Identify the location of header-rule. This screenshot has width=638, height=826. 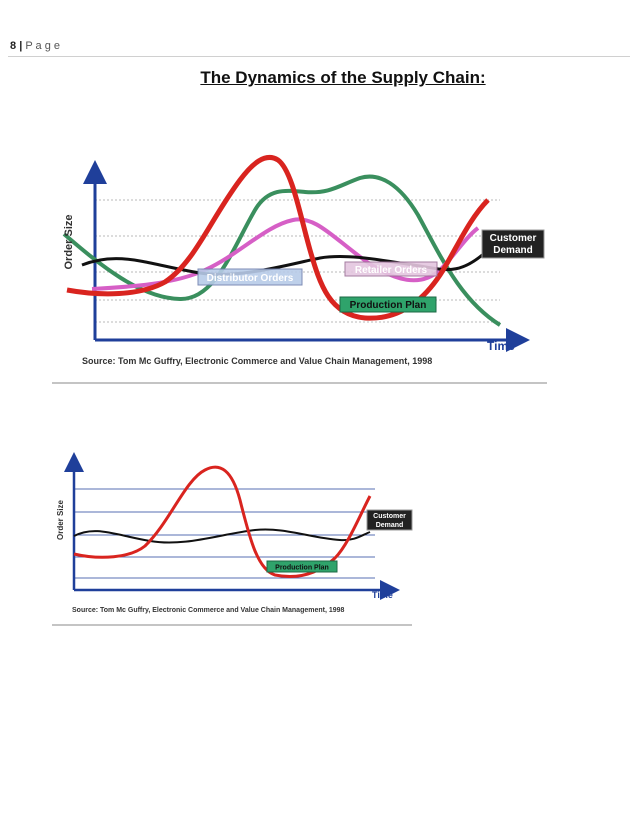
(319, 56).